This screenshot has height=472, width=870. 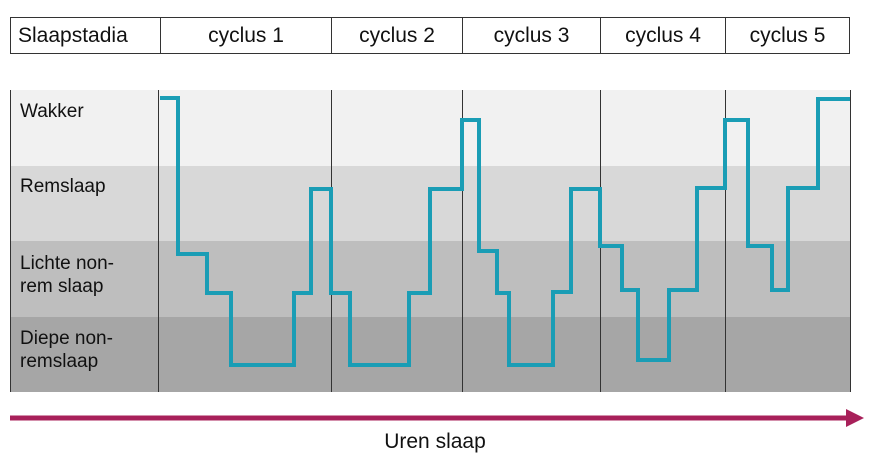 I want to click on left-border, so click(x=10, y=241).